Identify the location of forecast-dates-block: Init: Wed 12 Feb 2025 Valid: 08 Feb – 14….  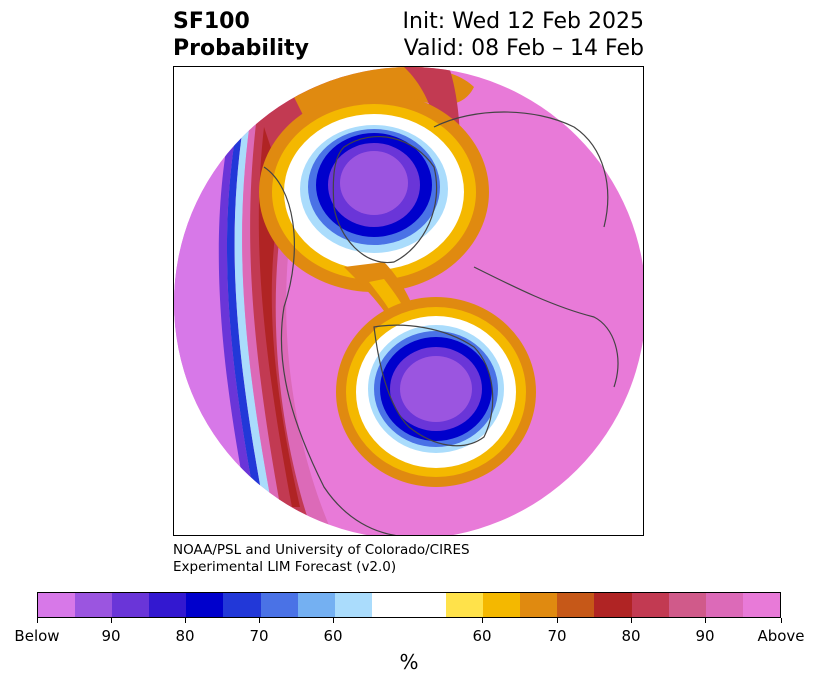
(523, 35).